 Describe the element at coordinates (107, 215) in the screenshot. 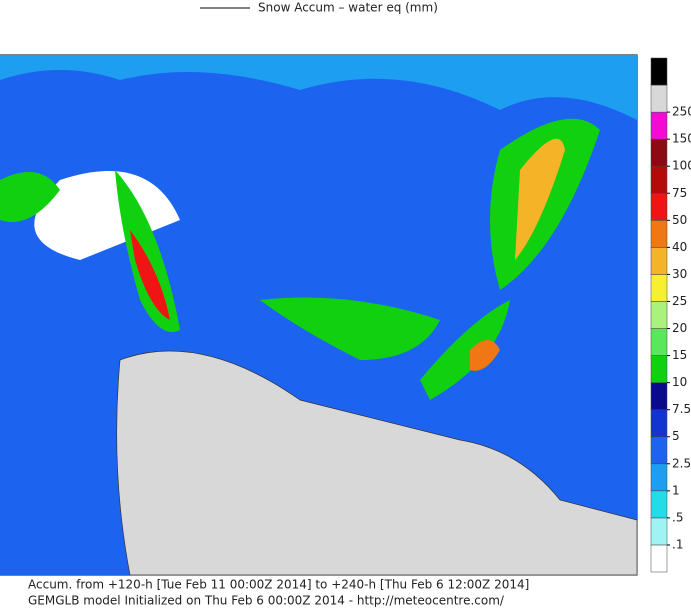

I see `sea` at that location.